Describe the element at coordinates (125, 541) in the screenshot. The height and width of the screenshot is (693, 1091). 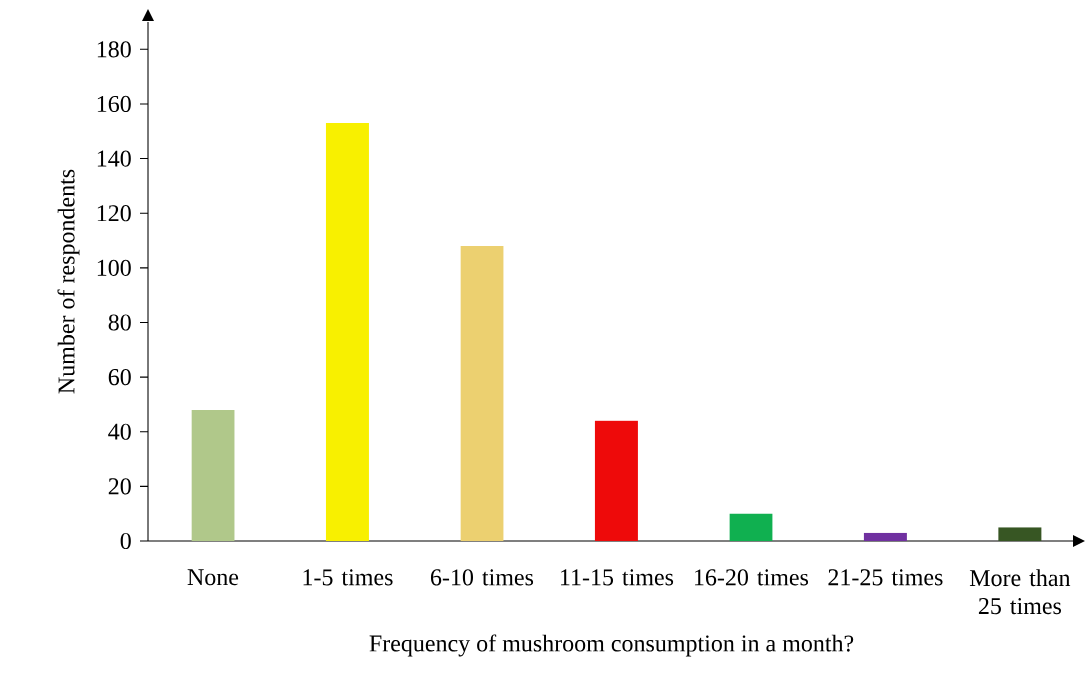
I see `y-tick-label: 0` at that location.